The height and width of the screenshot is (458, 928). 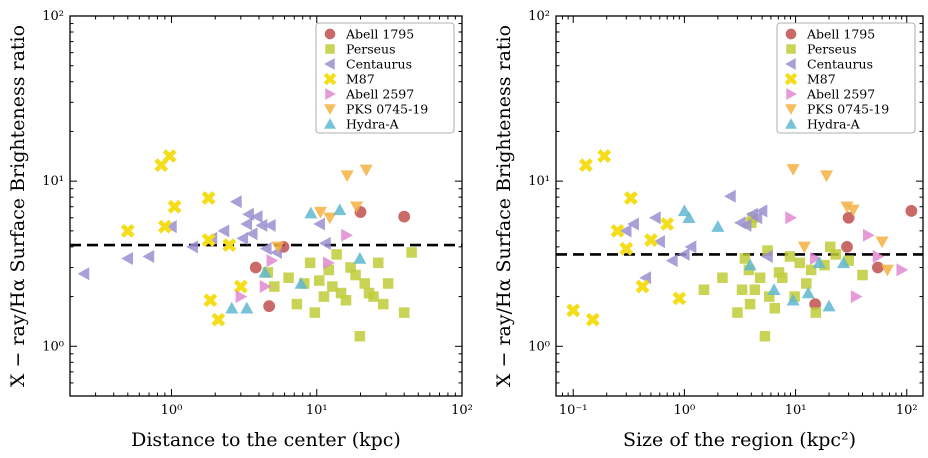 I want to click on y-tick-label: 10², so click(x=539, y=16).